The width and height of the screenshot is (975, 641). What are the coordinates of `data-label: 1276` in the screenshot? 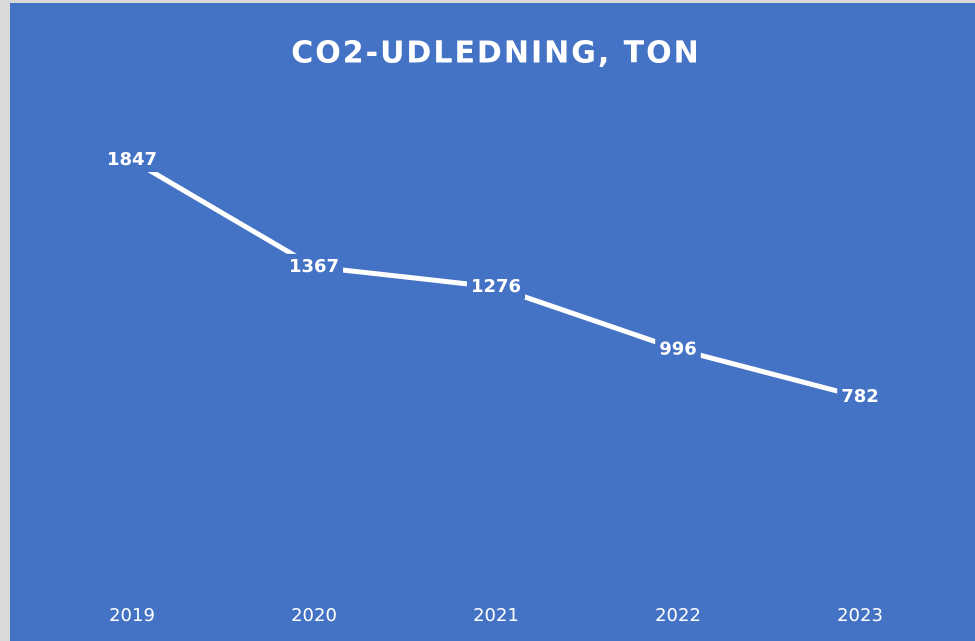 It's located at (496, 286).